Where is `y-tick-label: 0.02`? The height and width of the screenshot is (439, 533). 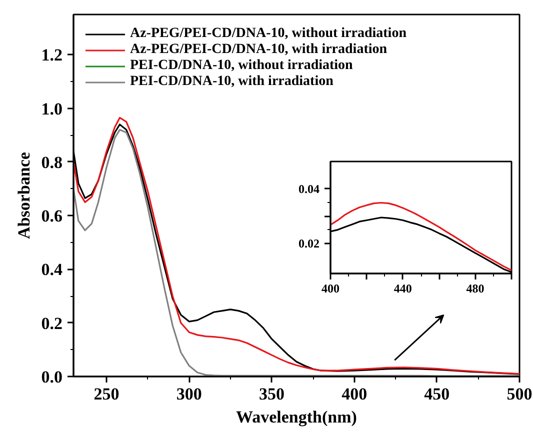 y-tick-label: 0.02 is located at coordinates (309, 243).